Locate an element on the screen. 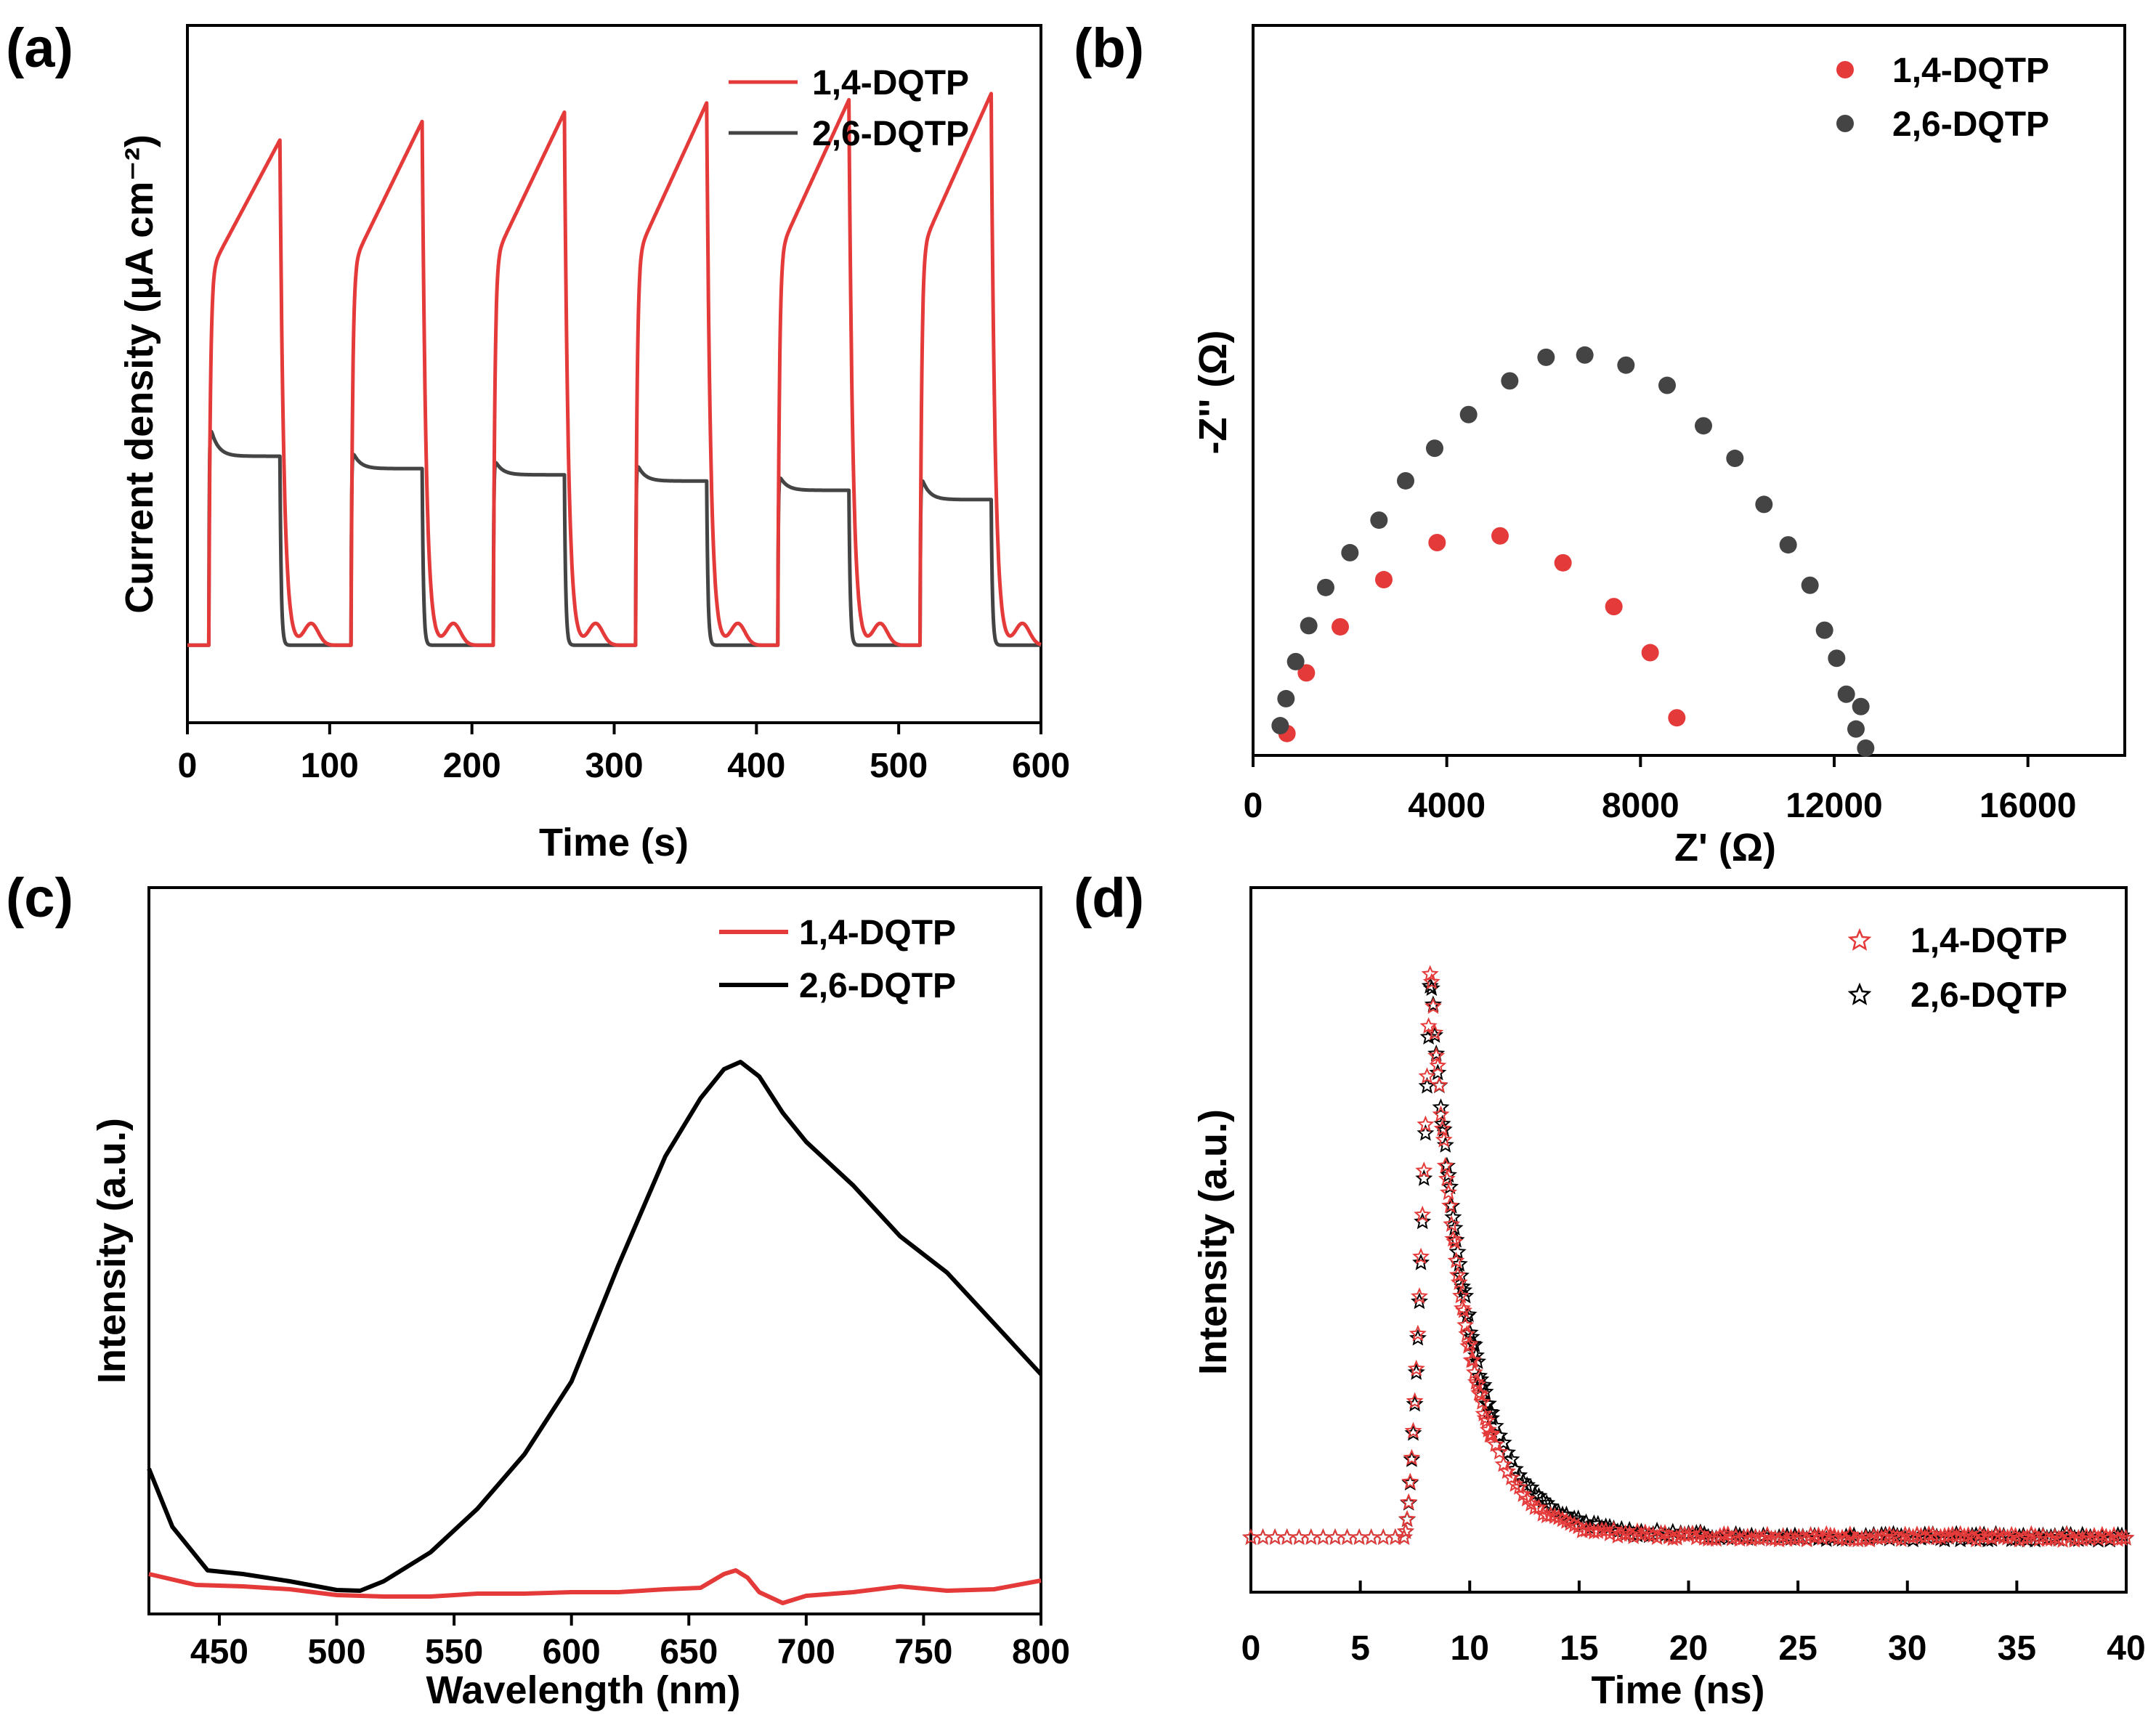 Image resolution: width=2156 pixels, height=1728 pixels. panel-a-x-tick-label: 100 is located at coordinates (330, 766).